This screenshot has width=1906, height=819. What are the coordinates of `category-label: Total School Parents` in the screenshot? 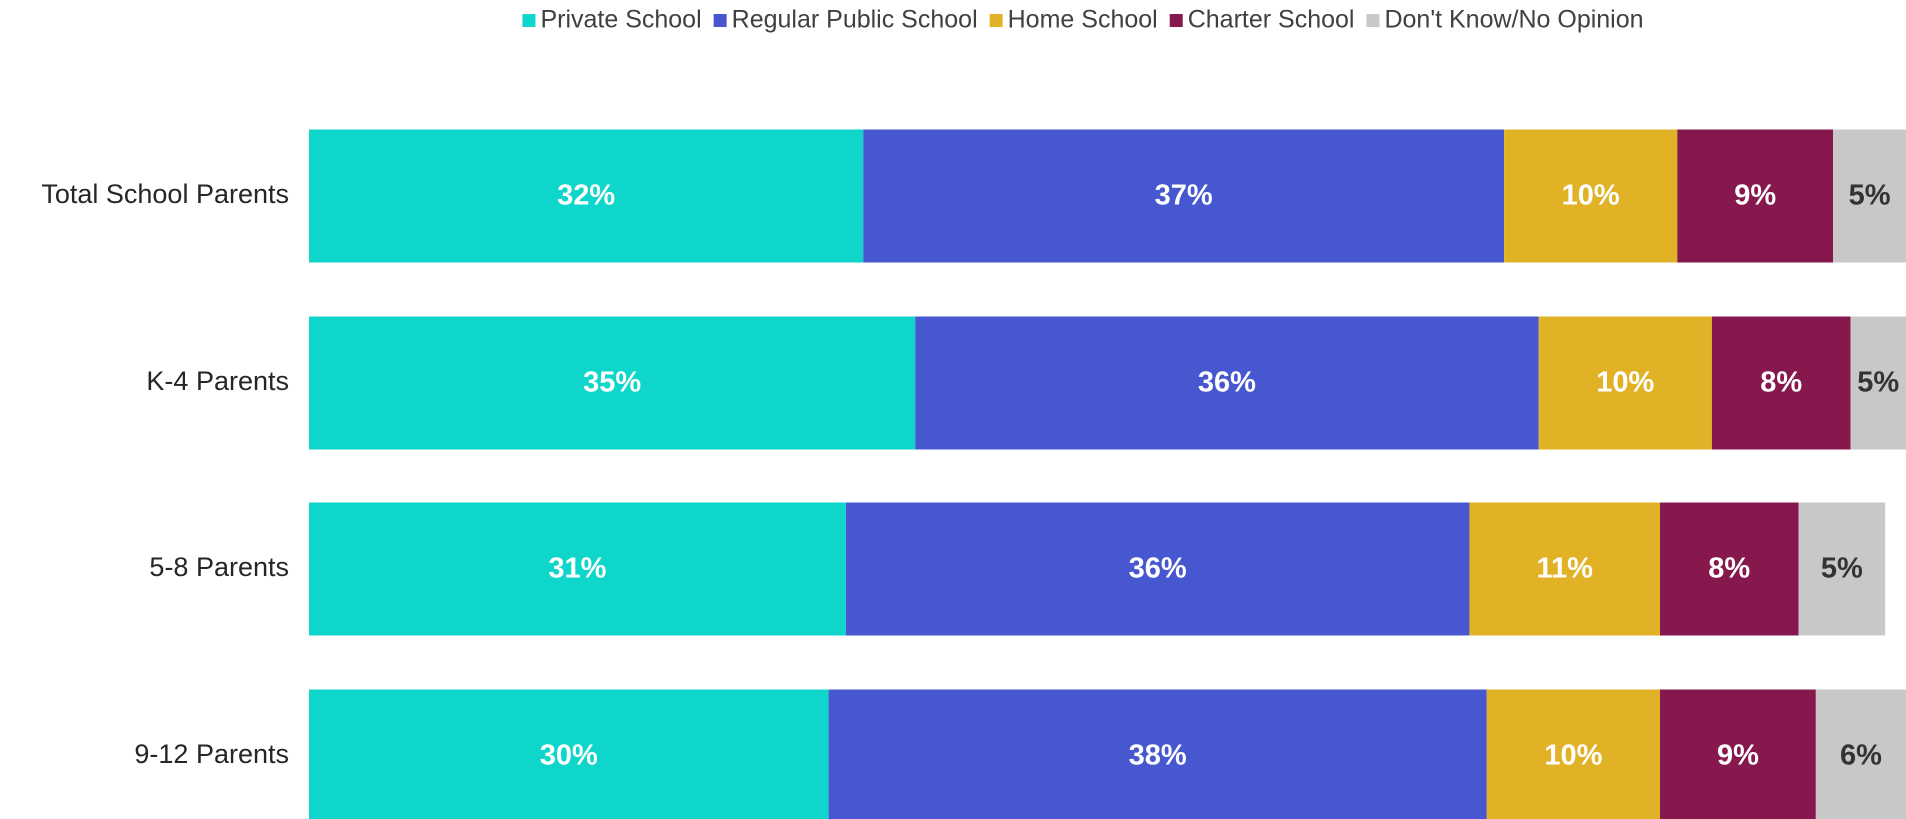 It's located at (165, 194).